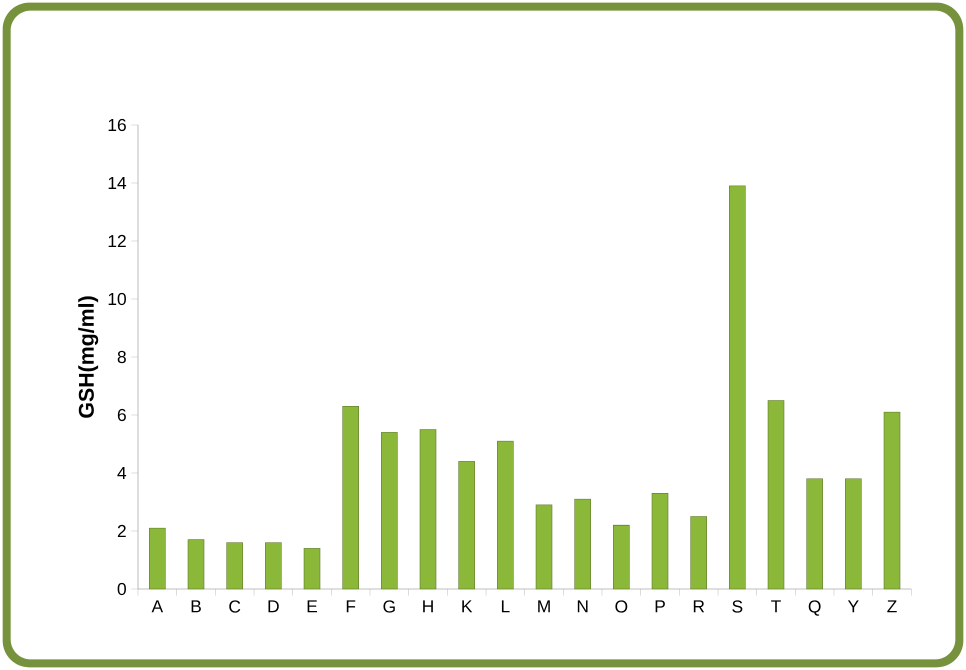 This screenshot has width=966, height=670. I want to click on y-tick-label: 8, so click(122, 357).